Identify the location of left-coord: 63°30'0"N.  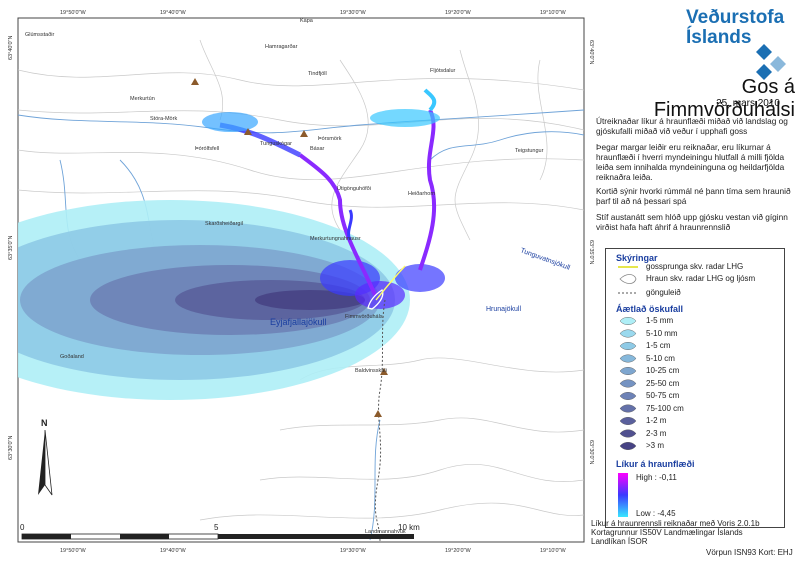
(11, 448).